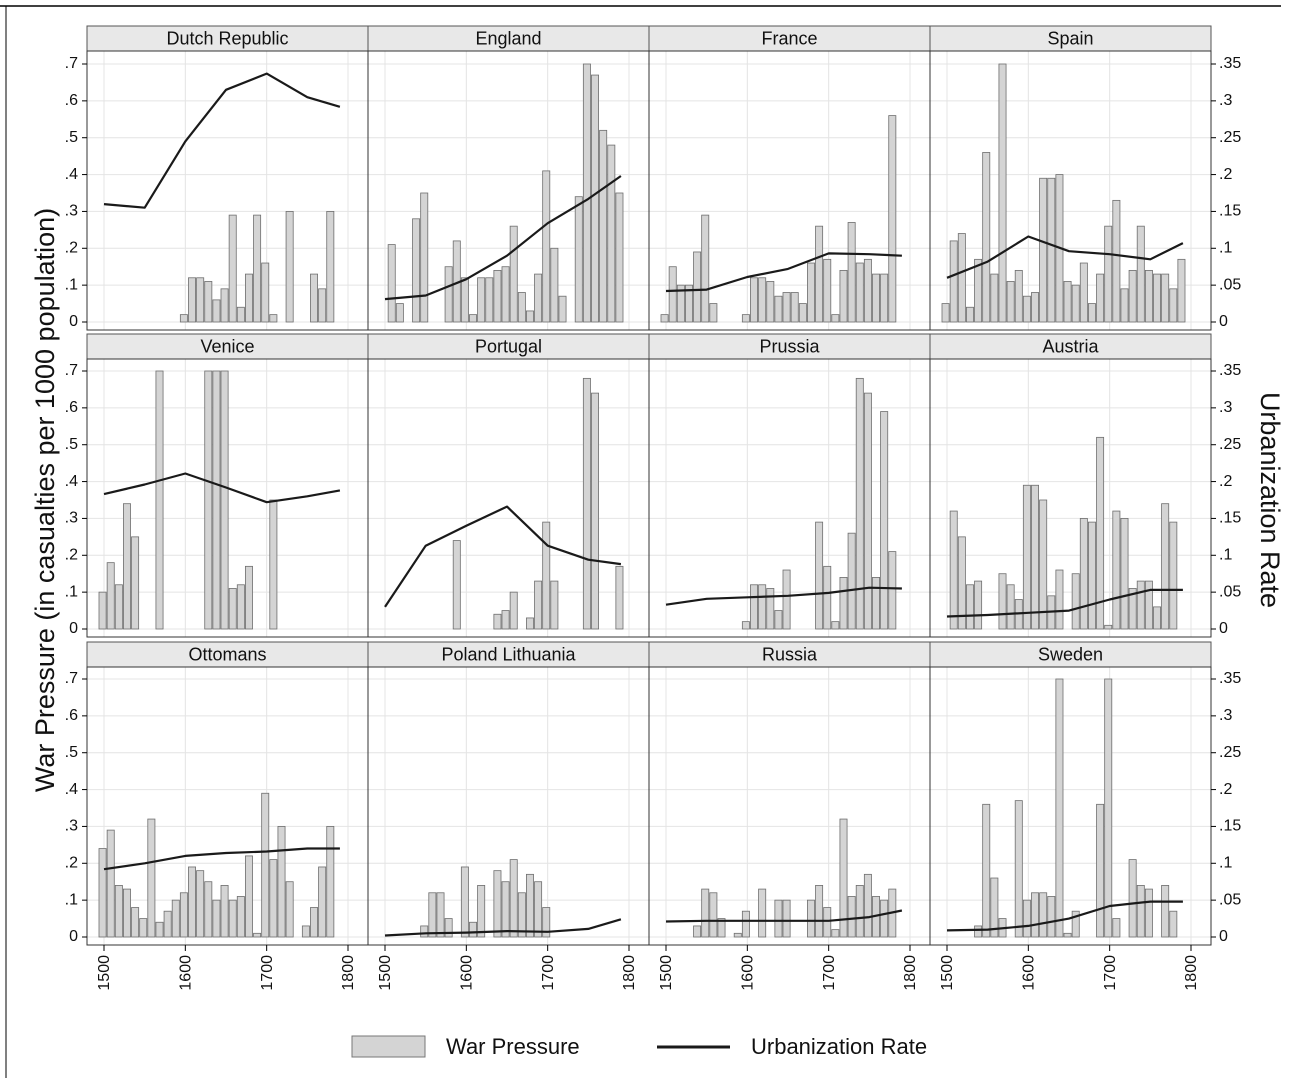 The height and width of the screenshot is (1078, 1298). What do you see at coordinates (71, 370) in the screenshot?
I see `y-tick-label-left: .7` at bounding box center [71, 370].